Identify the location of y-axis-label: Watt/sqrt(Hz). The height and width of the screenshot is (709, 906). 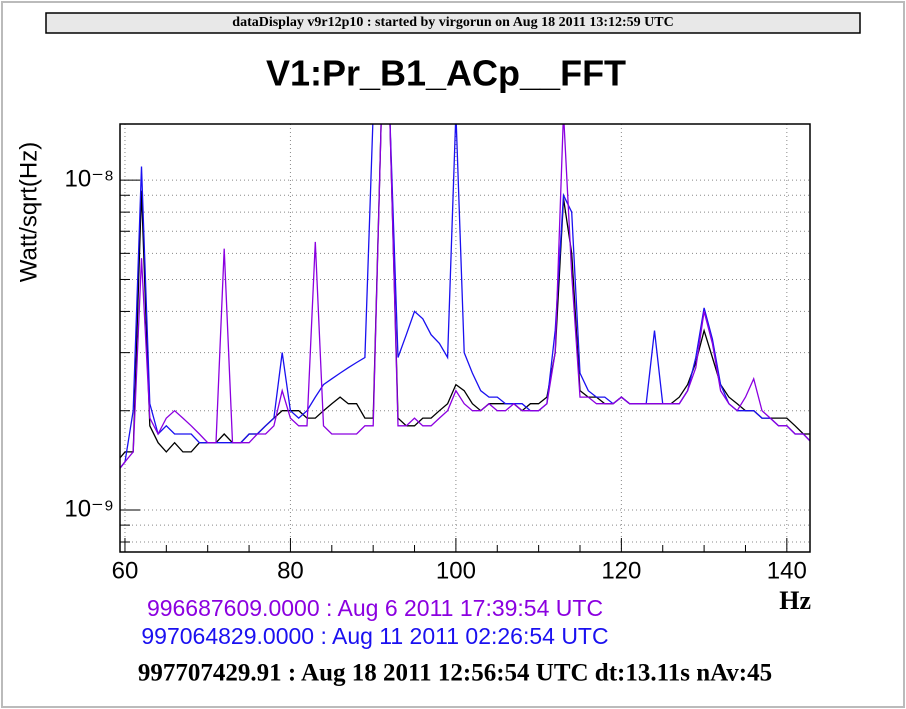
(28, 212).